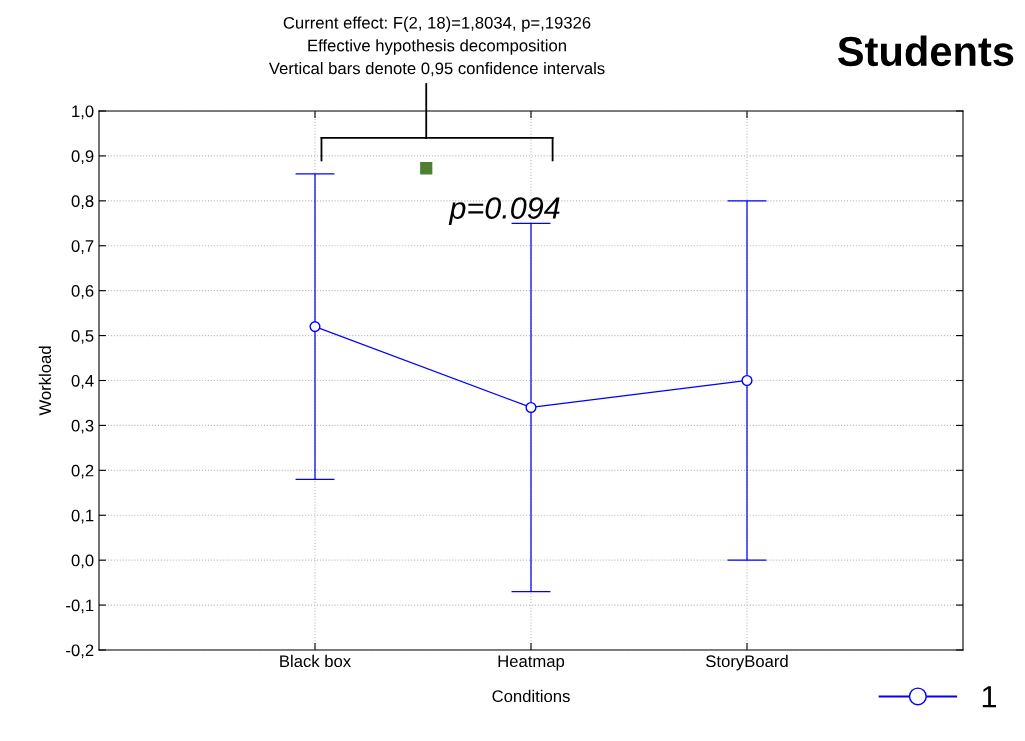 The width and height of the screenshot is (1025, 741). I want to click on chart-subtitle: Current effect: F(2, 18)=1,8034, p=,19326 Effective hypothesis decomposition Vertical bars denote 0,95 confidence intervals, so click(436, 46).